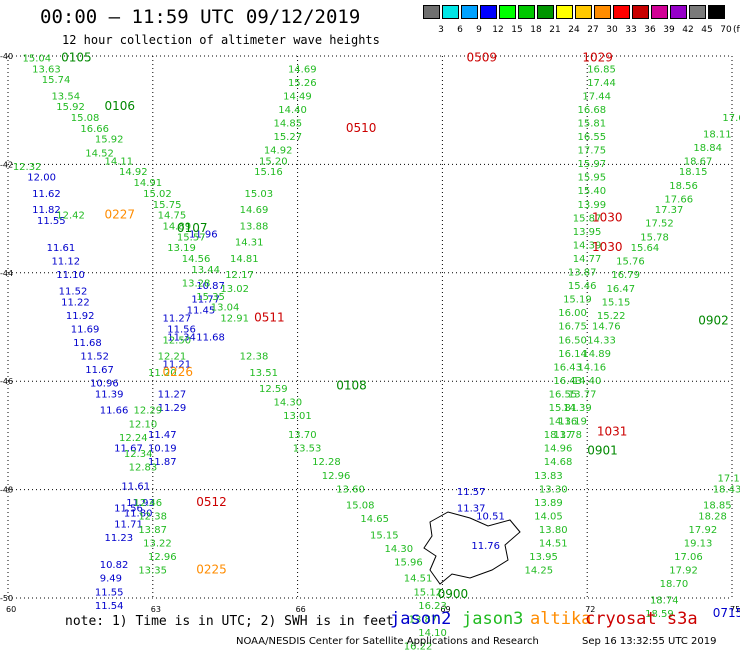 The height and width of the screenshot is (650, 740). Describe the element at coordinates (601, 69) in the screenshot. I see `data-point-label: 16.85` at that location.